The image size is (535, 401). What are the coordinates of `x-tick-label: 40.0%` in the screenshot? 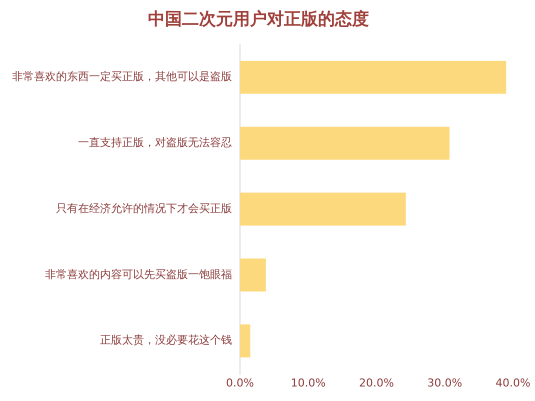 It's located at (513, 383).